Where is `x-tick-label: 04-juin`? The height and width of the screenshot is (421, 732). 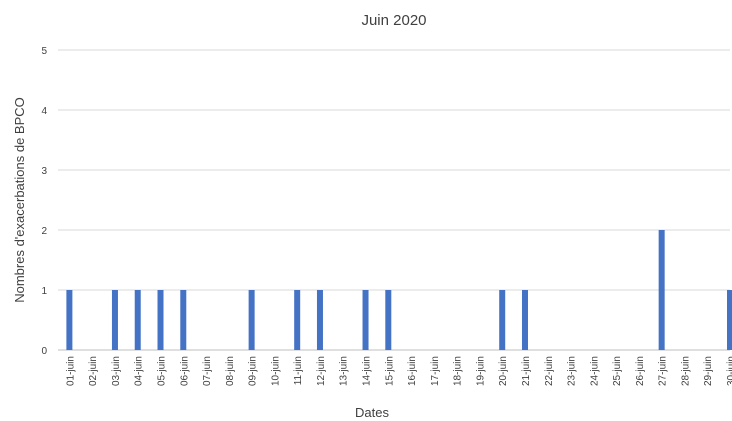
x-tick-label: 04-juin is located at coordinates (139, 371).